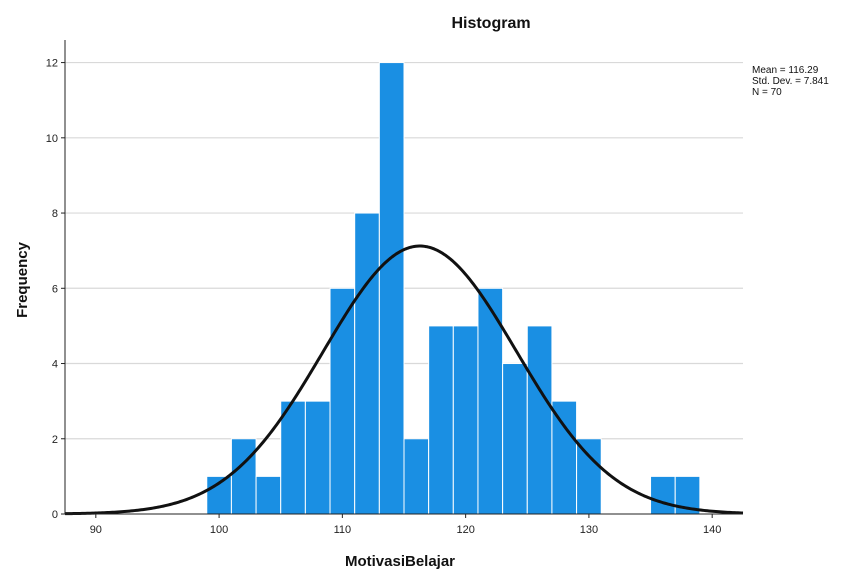 The height and width of the screenshot is (570, 850). What do you see at coordinates (22, 279) in the screenshot?
I see `y-axis-label: Frequency` at bounding box center [22, 279].